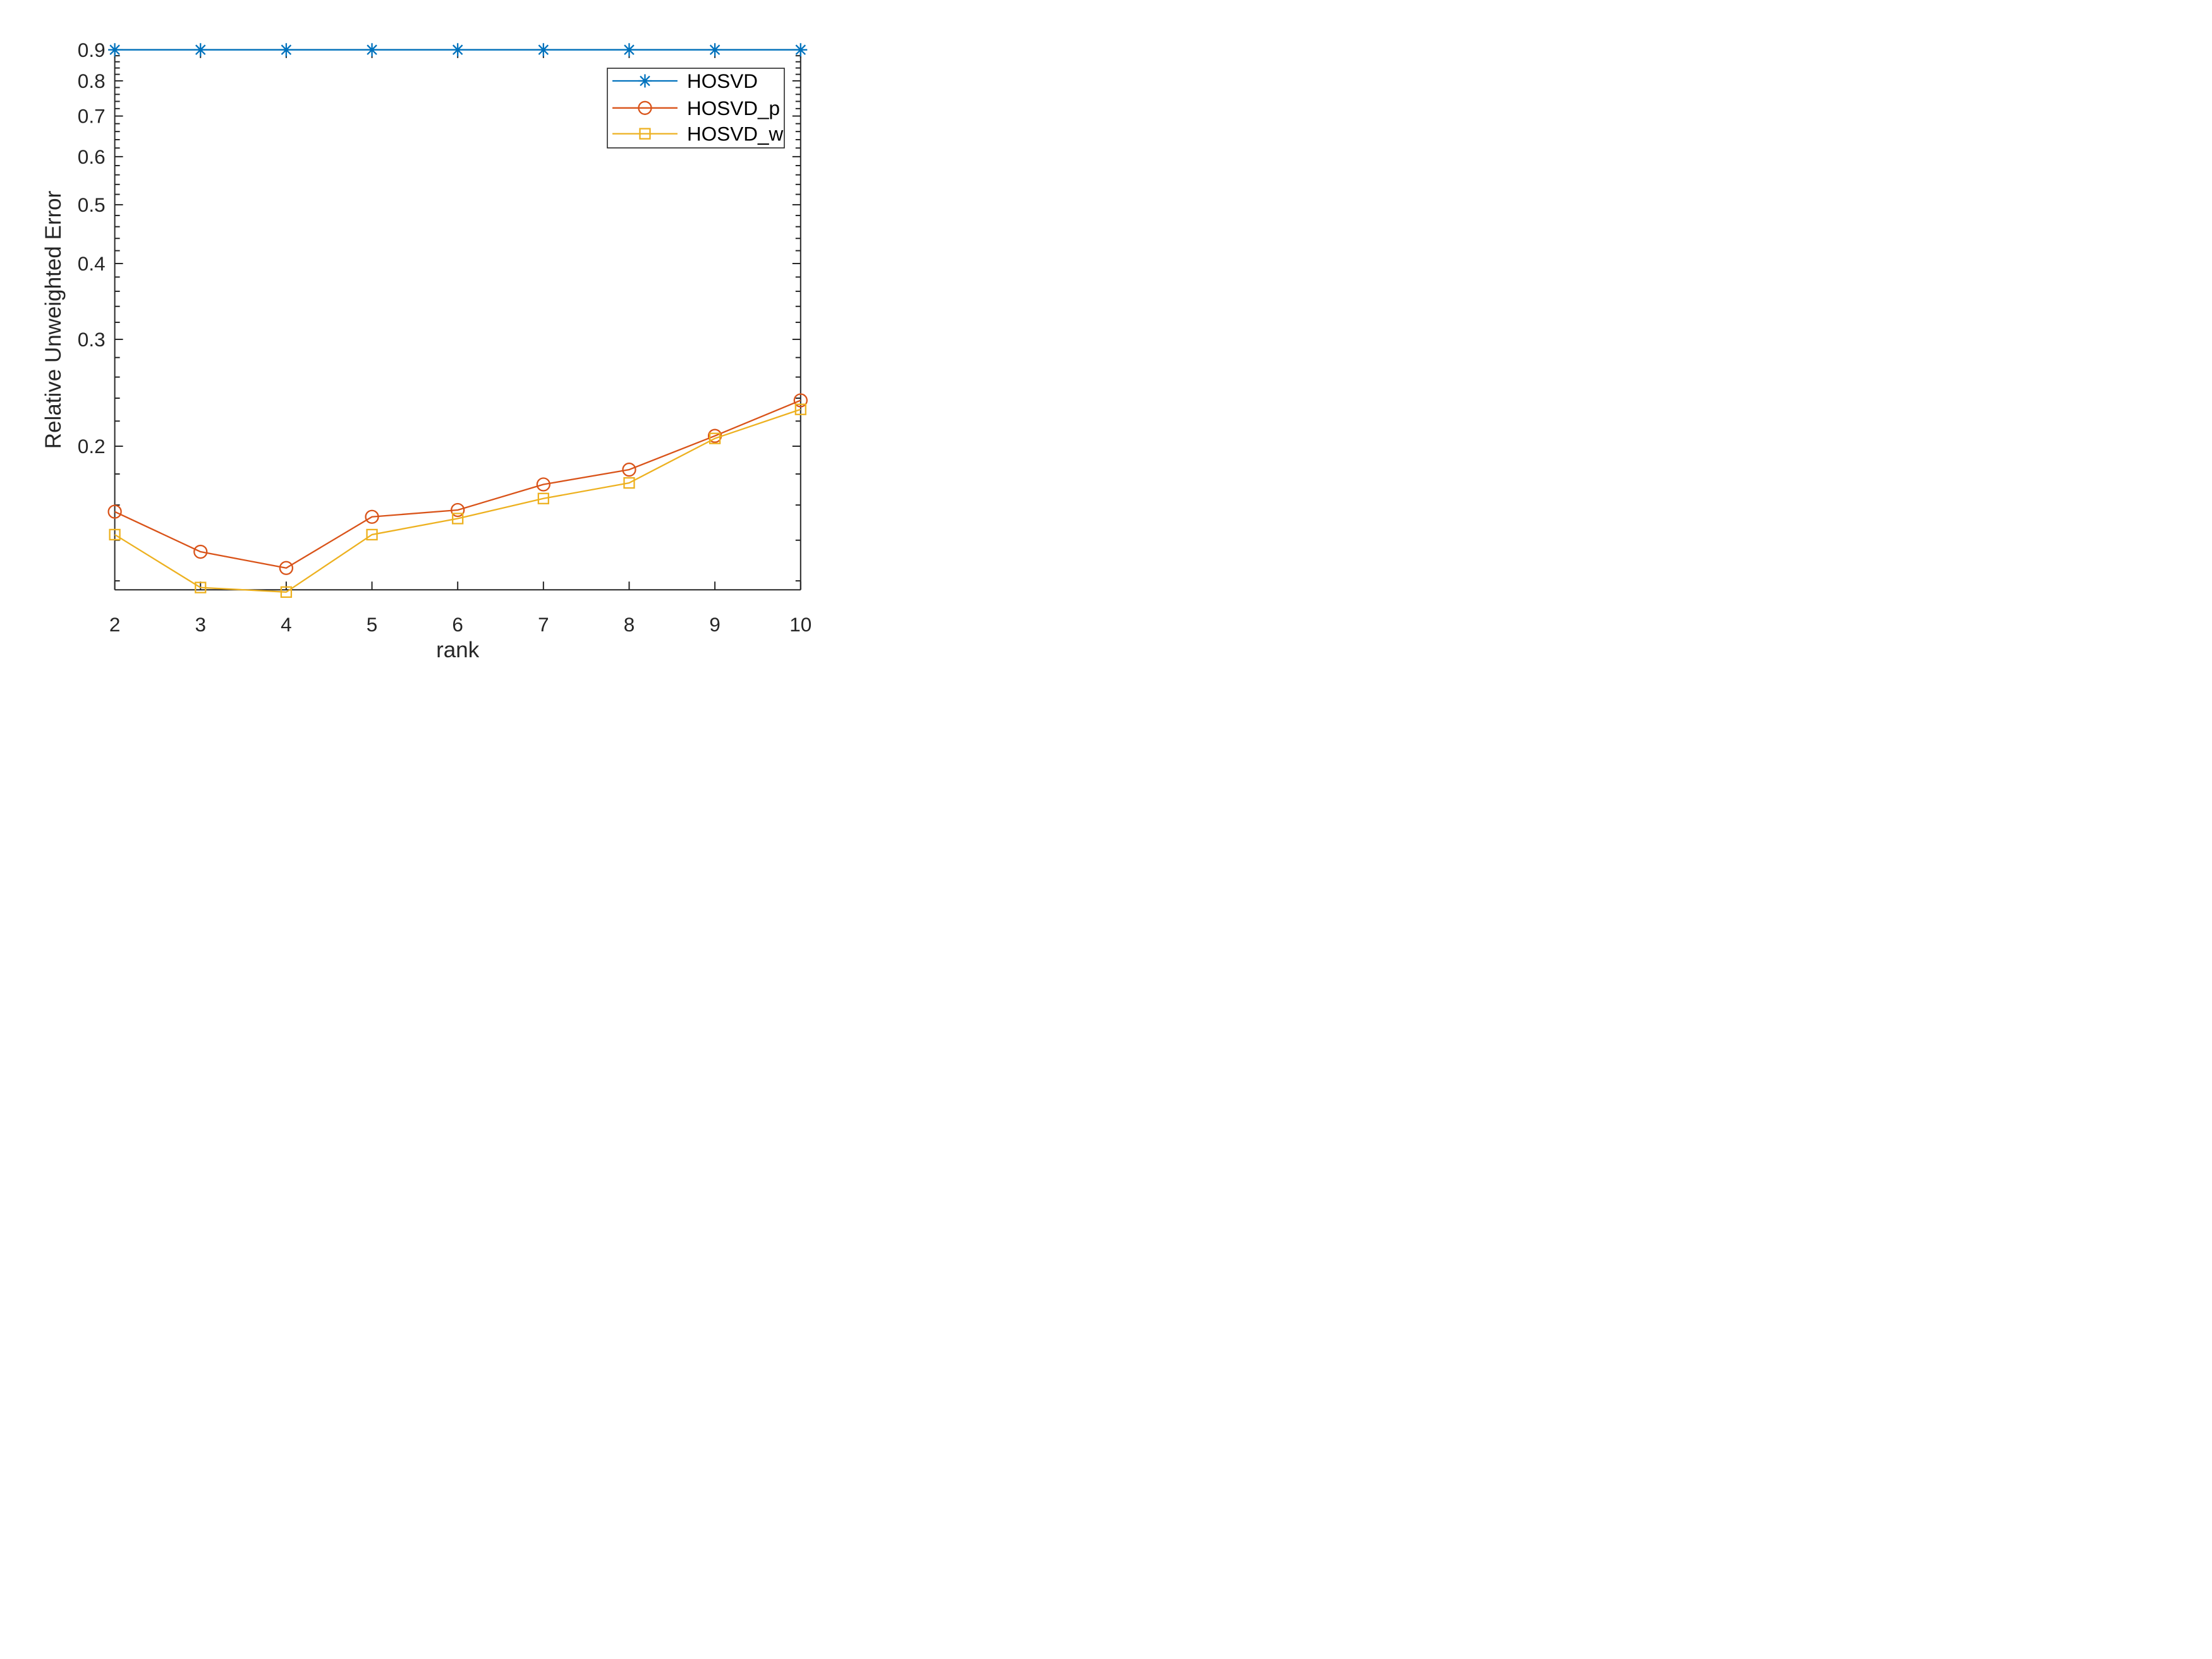 The image size is (2212, 1659). Describe the element at coordinates (457, 484) in the screenshot. I see `series-line-HOSVD_p` at that location.